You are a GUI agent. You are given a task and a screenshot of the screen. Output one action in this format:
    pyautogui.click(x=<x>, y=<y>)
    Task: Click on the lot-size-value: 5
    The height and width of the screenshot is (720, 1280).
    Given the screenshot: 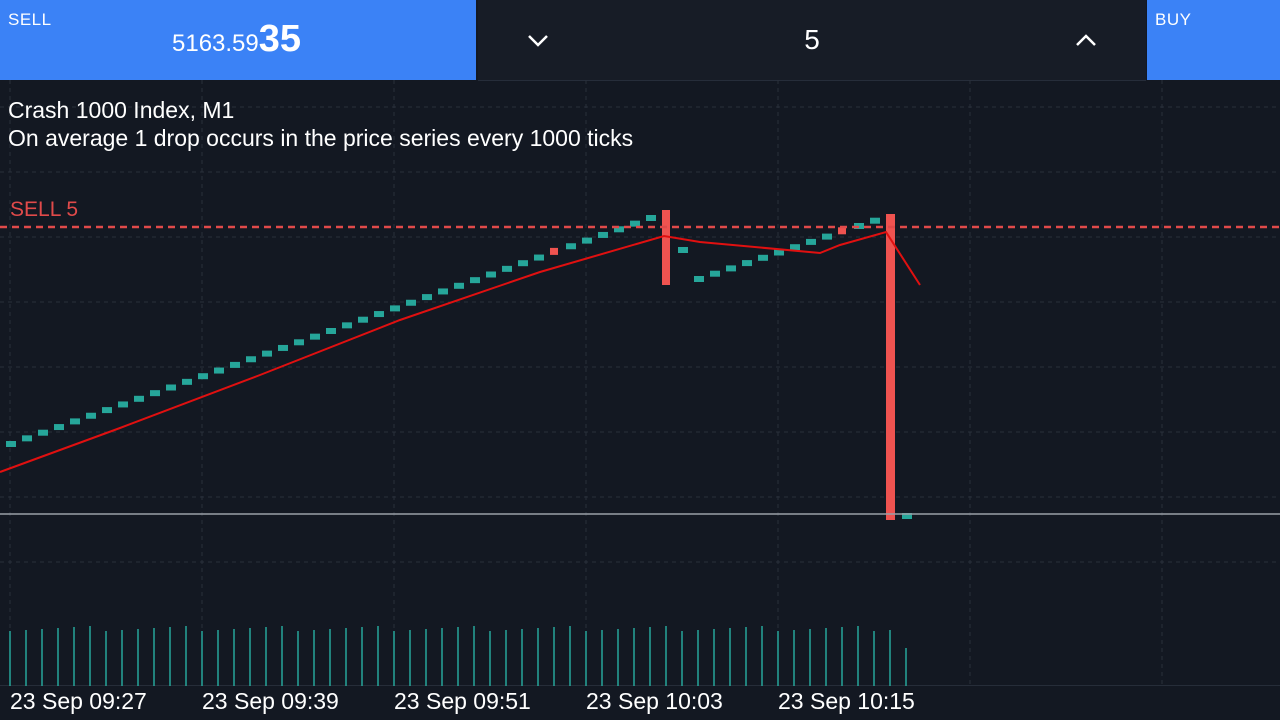 What is the action you would take?
    pyautogui.click(x=812, y=39)
    